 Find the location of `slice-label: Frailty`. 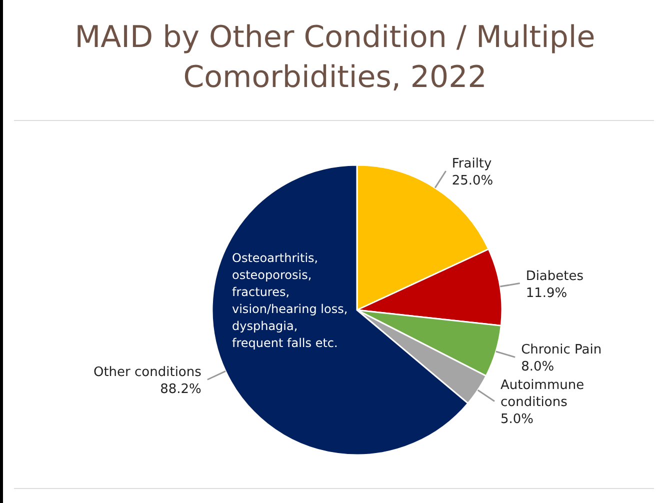

slice-label: Frailty is located at coordinates (472, 164).